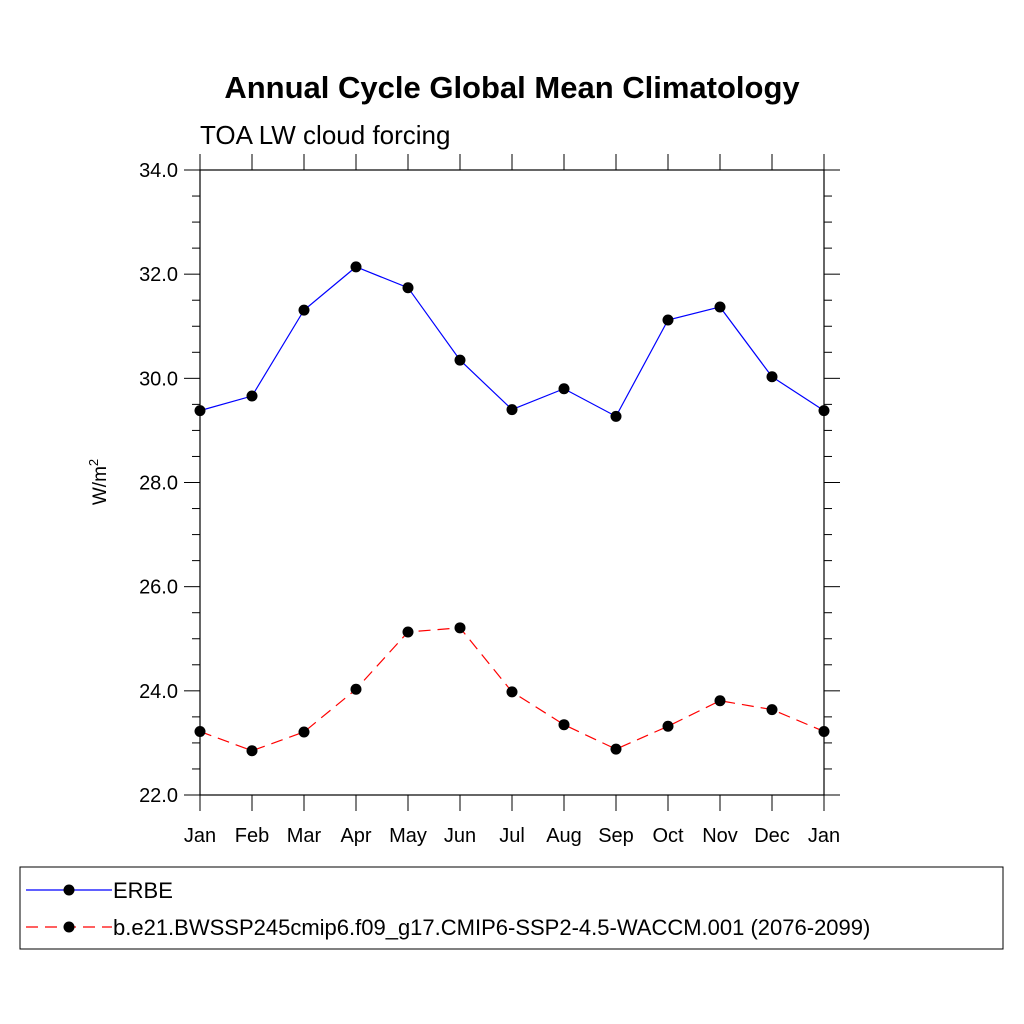 The image size is (1024, 1024). What do you see at coordinates (158, 692) in the screenshot?
I see `y-tick-label: 24.0` at bounding box center [158, 692].